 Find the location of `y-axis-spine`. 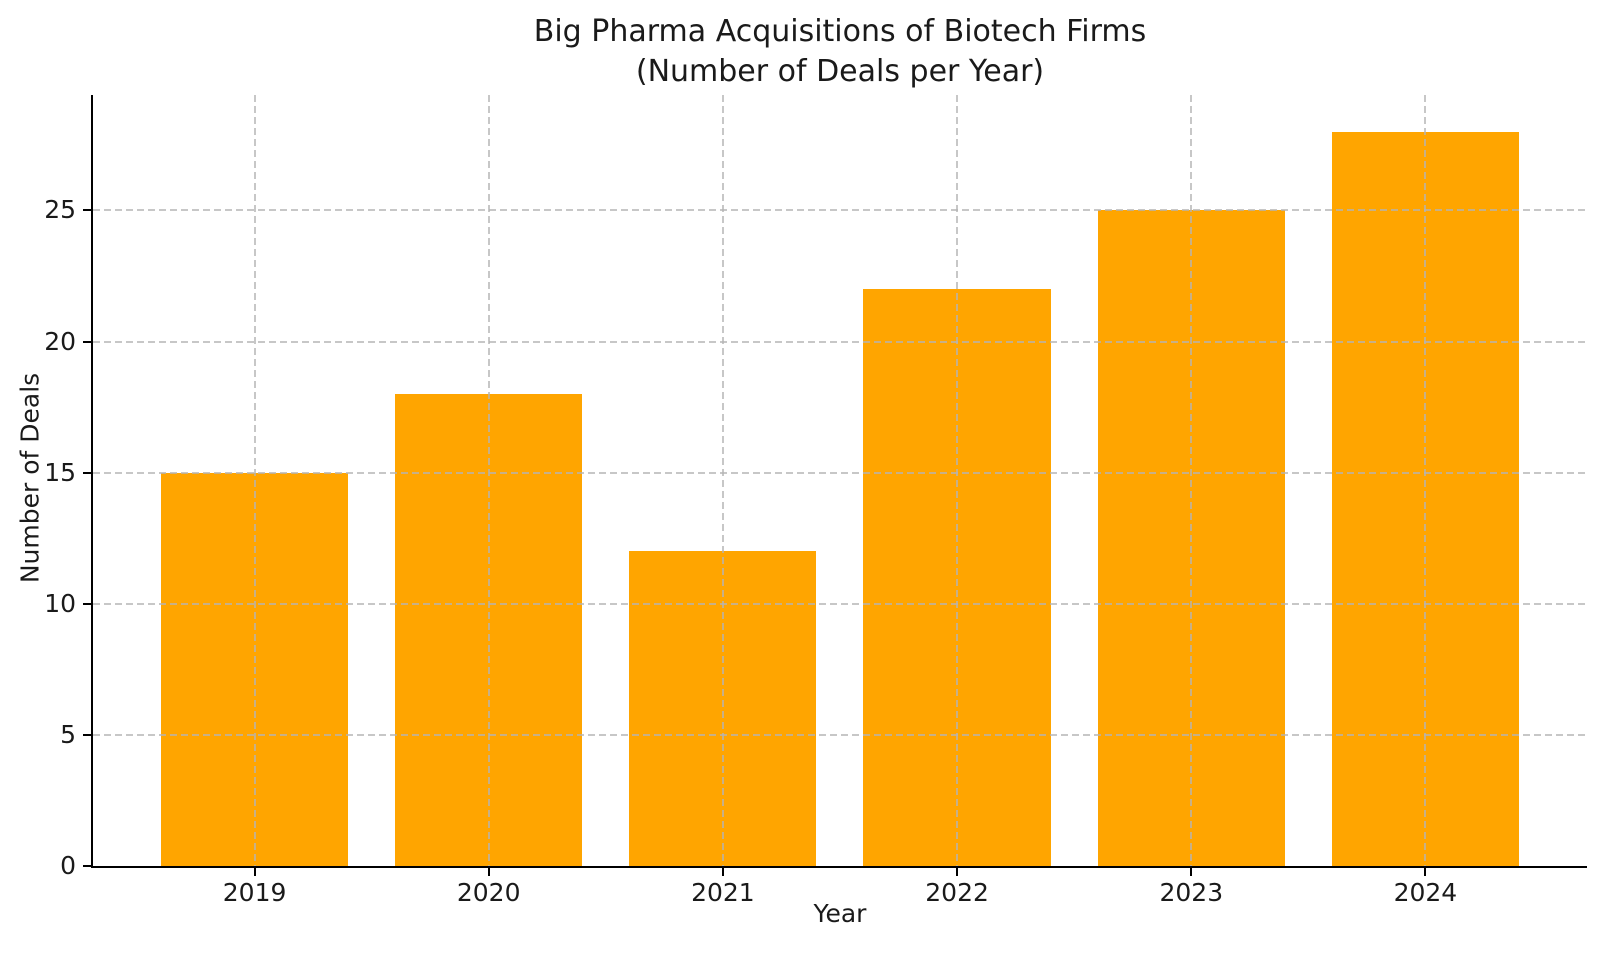

y-axis-spine is located at coordinates (92, 481).